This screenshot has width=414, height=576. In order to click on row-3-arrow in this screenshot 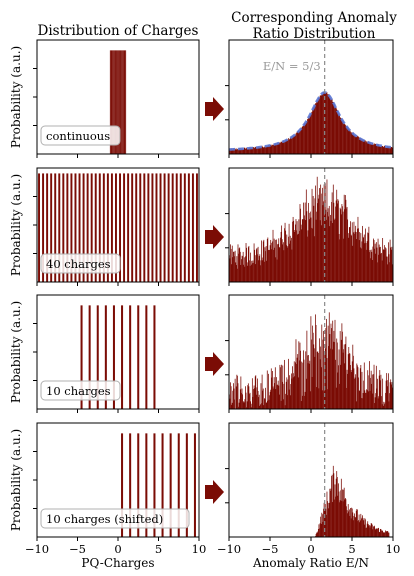, I will do `click(214, 364)`.